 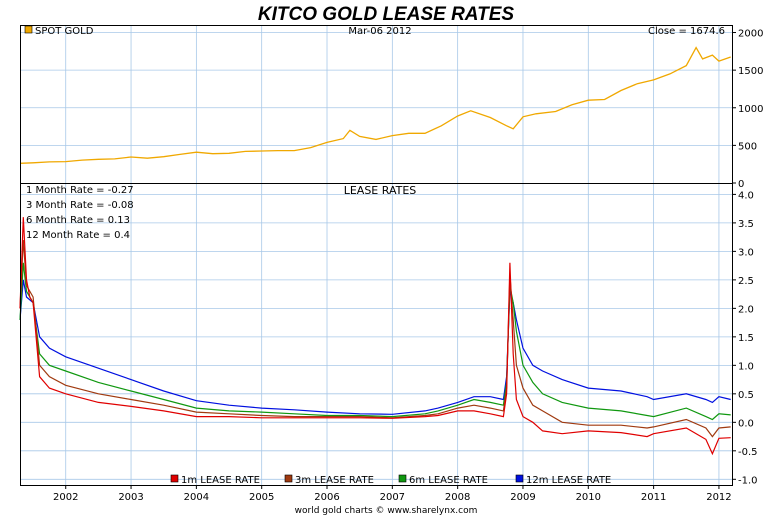 What do you see at coordinates (686, 31) in the screenshot?
I see `top-panel-close: Close = 1674.6` at bounding box center [686, 31].